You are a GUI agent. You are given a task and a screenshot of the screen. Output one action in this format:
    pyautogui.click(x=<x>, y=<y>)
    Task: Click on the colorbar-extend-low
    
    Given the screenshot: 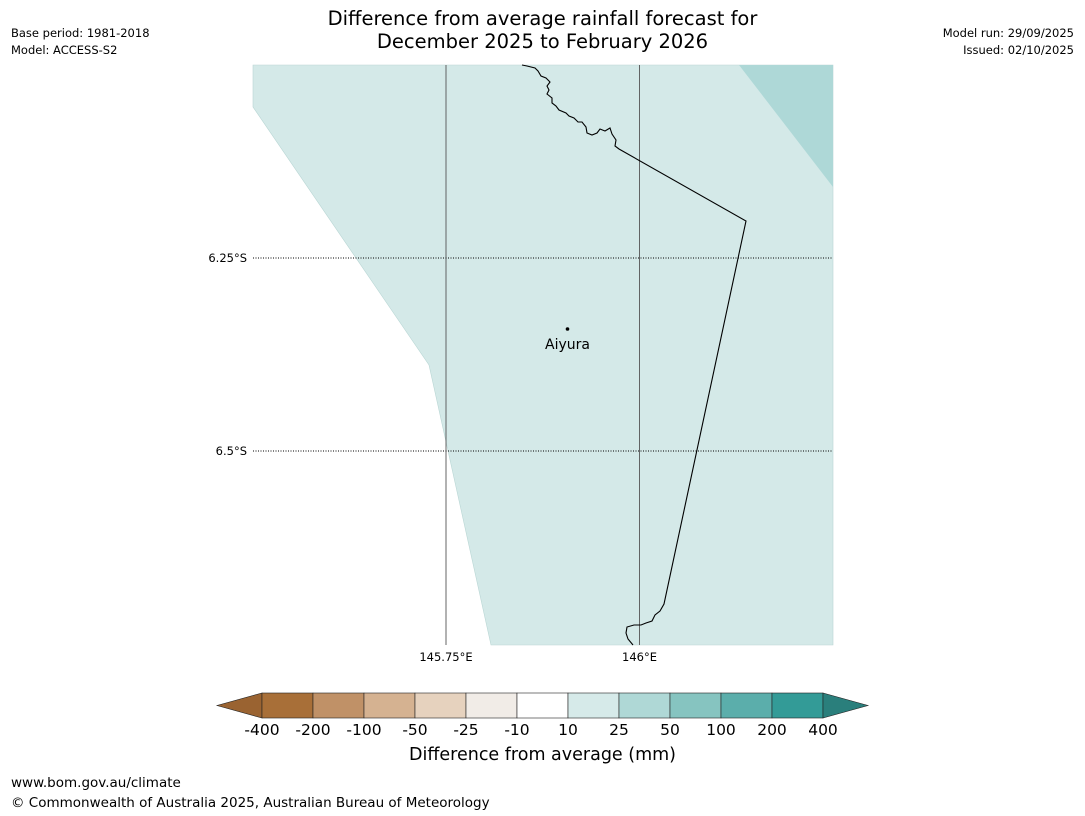 What is the action you would take?
    pyautogui.click(x=239, y=705)
    